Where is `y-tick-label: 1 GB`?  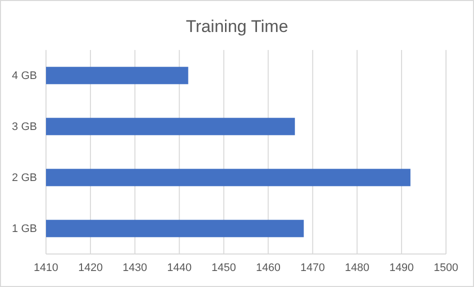 y-tick-label: 1 GB is located at coordinates (24, 229).